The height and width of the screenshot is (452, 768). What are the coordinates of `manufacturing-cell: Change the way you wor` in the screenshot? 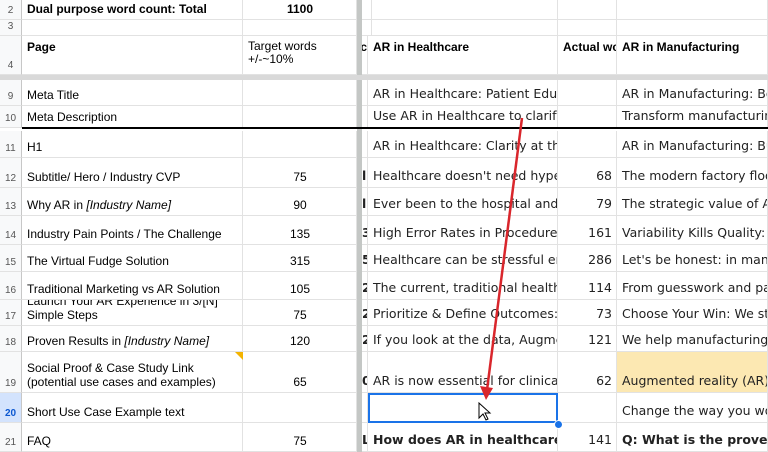 It's located at (692, 408).